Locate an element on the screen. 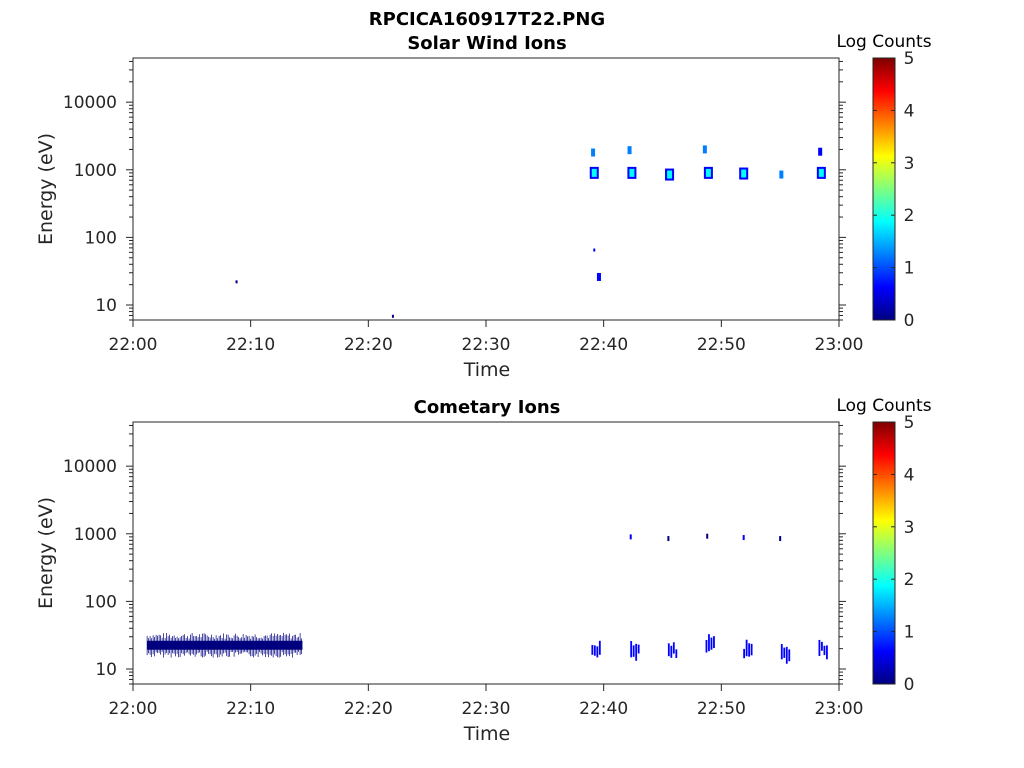  panel-title-cometary: Cometary Ions is located at coordinates (487, 407).